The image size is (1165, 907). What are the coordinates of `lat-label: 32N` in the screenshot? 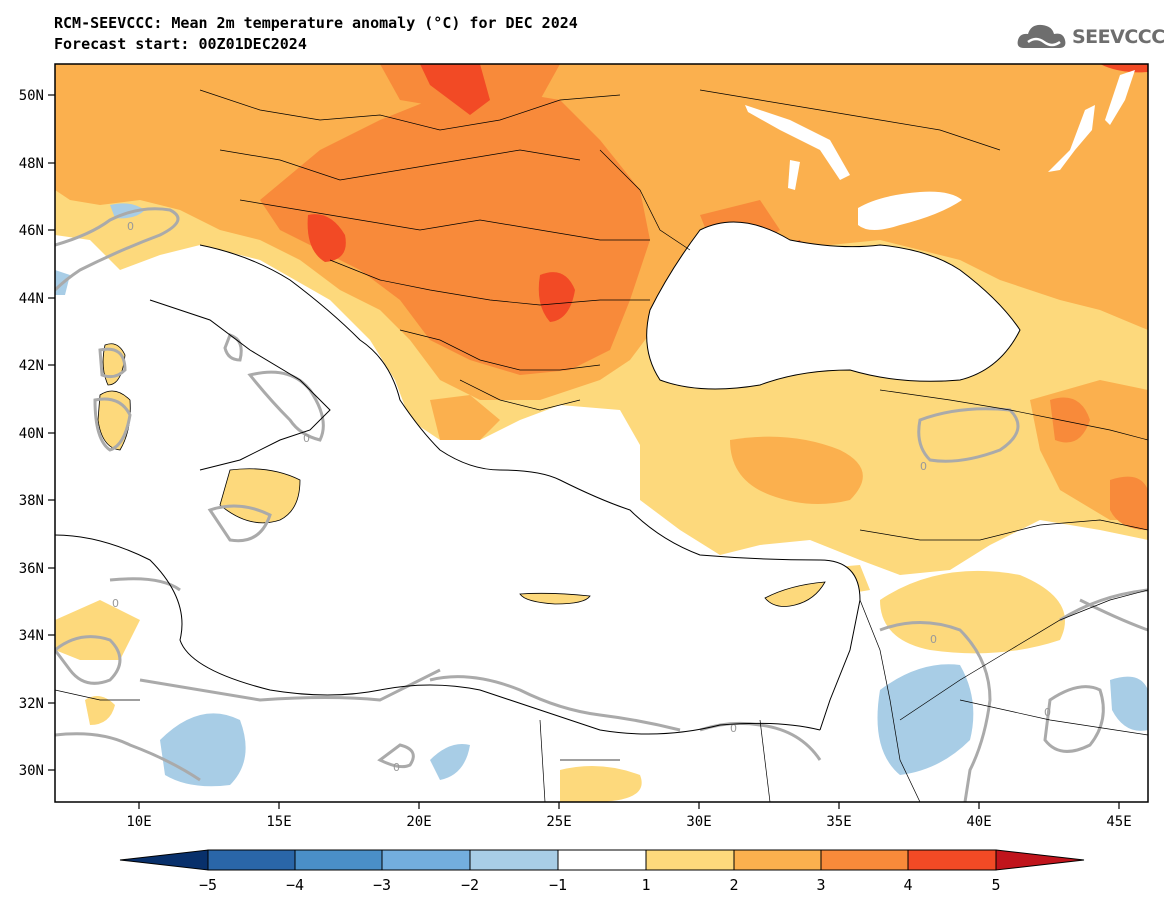 It's located at (31, 704).